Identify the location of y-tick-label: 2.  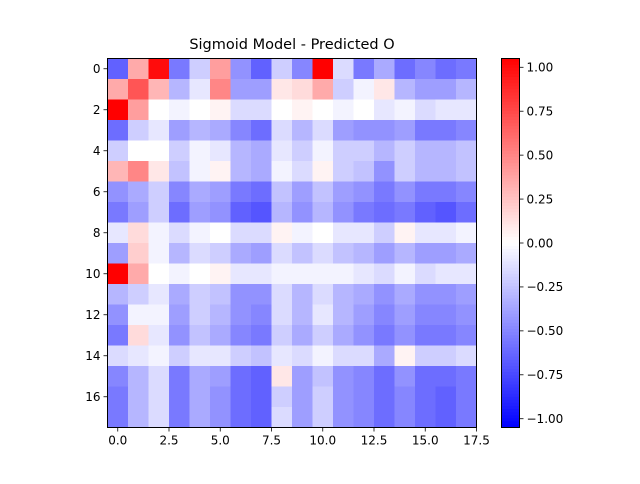
(97, 110).